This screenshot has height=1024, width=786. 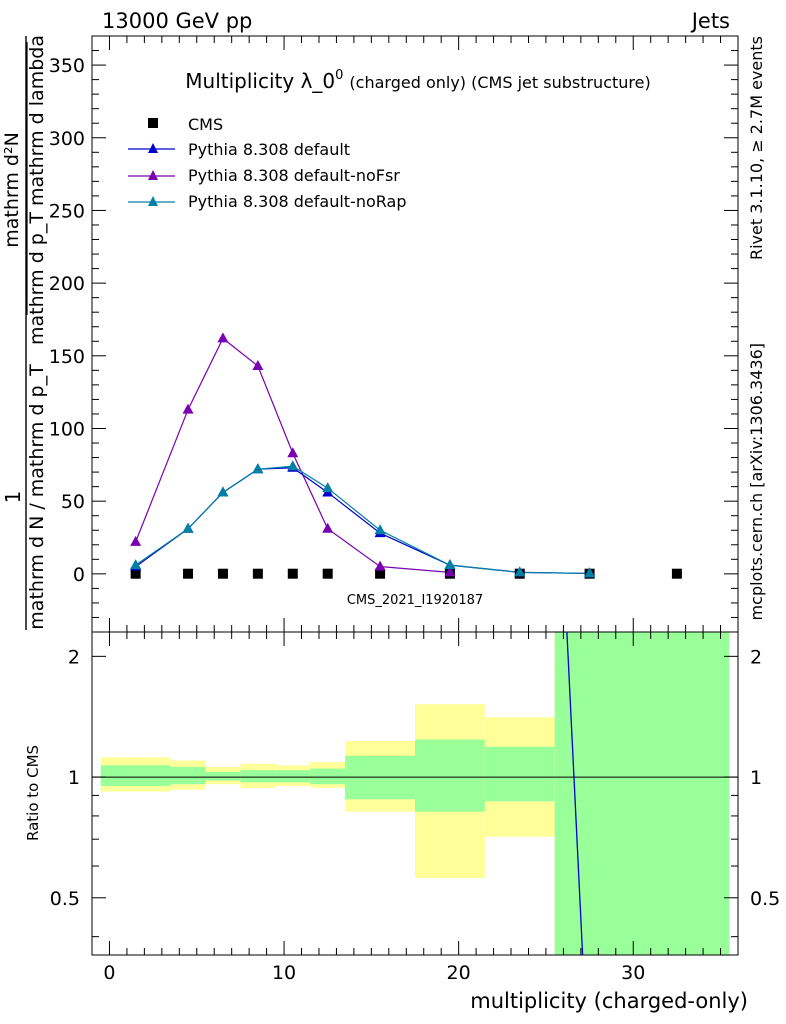 What do you see at coordinates (633, 973) in the screenshot?
I see `x-tick-label: 30` at bounding box center [633, 973].